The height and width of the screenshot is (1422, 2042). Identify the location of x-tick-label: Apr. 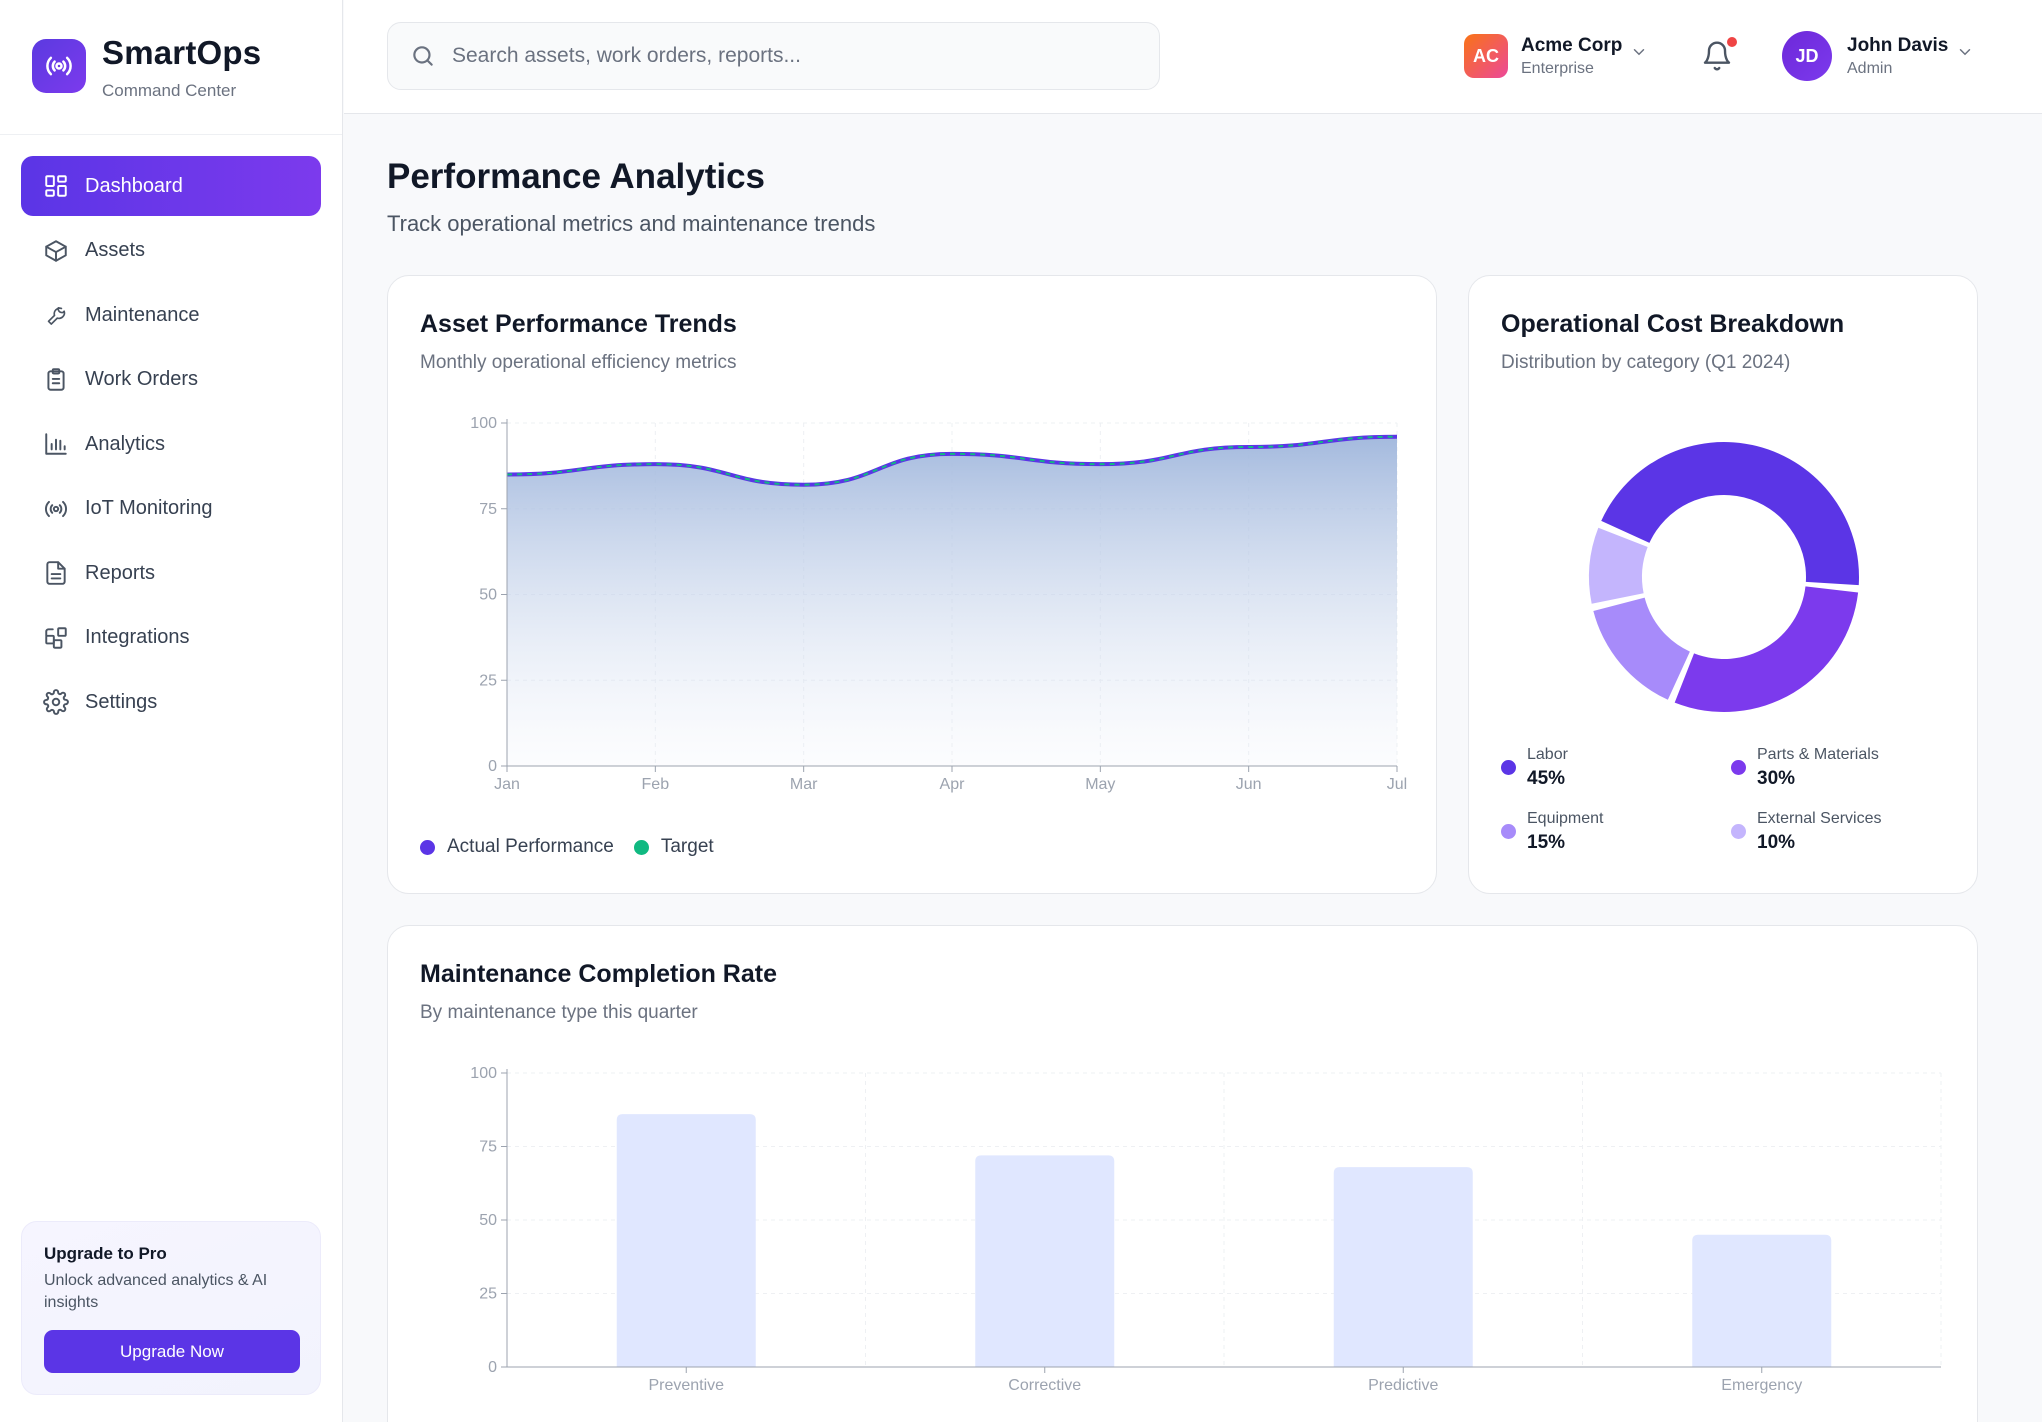
(953, 784).